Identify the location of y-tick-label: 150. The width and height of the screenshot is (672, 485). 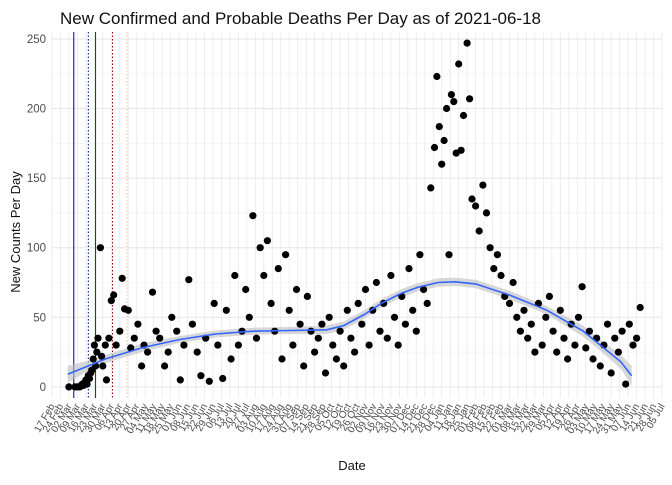
(36, 179).